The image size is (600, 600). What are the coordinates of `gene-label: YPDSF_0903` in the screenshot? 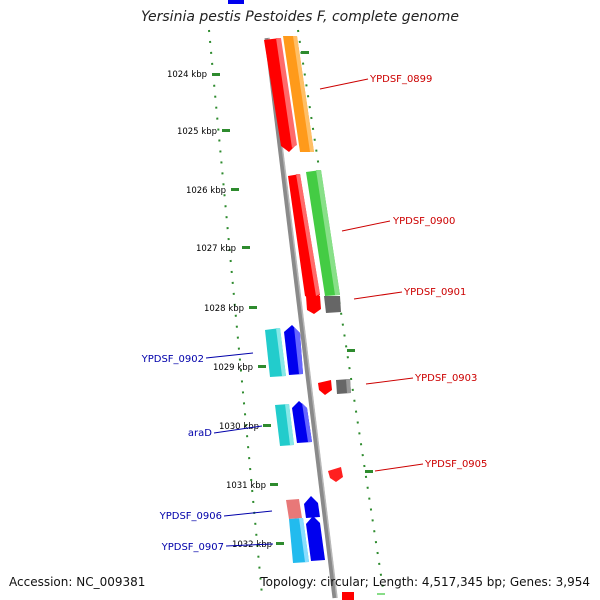 It's located at (445, 378).